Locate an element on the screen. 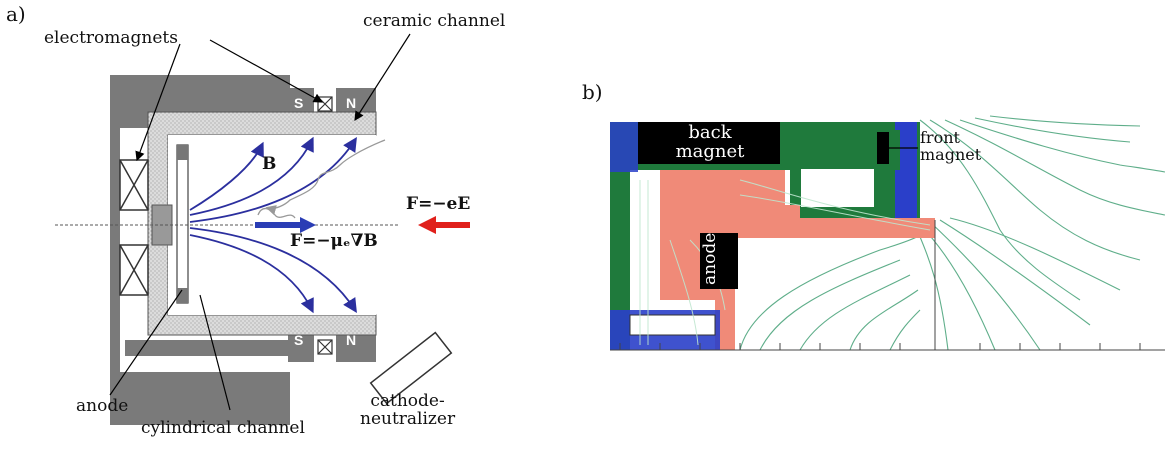 This screenshot has height=450, width=1165. magnetic-field-lines is located at coordinates (273, 225).